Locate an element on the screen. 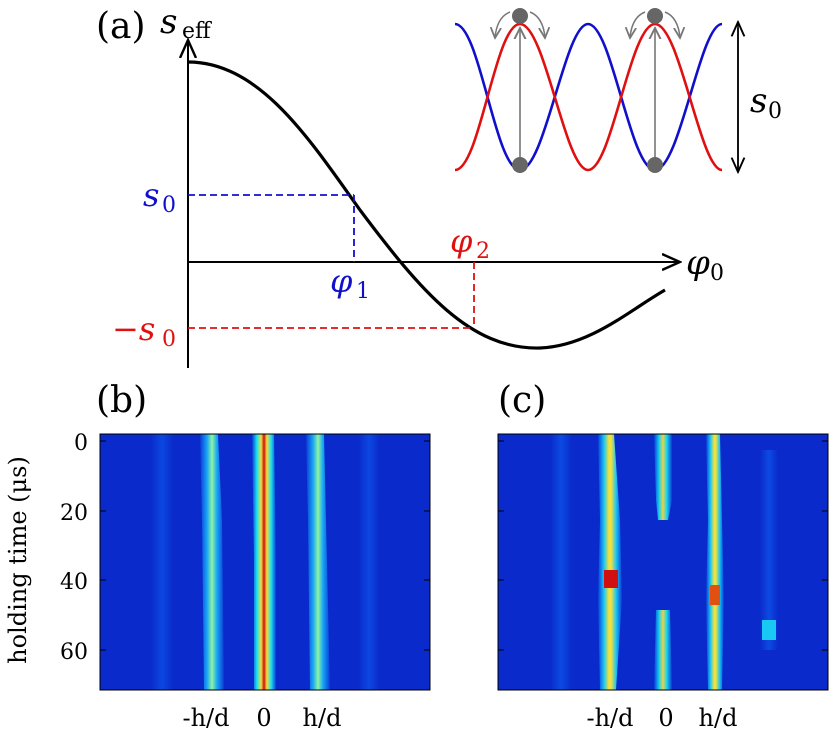 The width and height of the screenshot is (830, 736). atom-right is located at coordinates (655, 90).